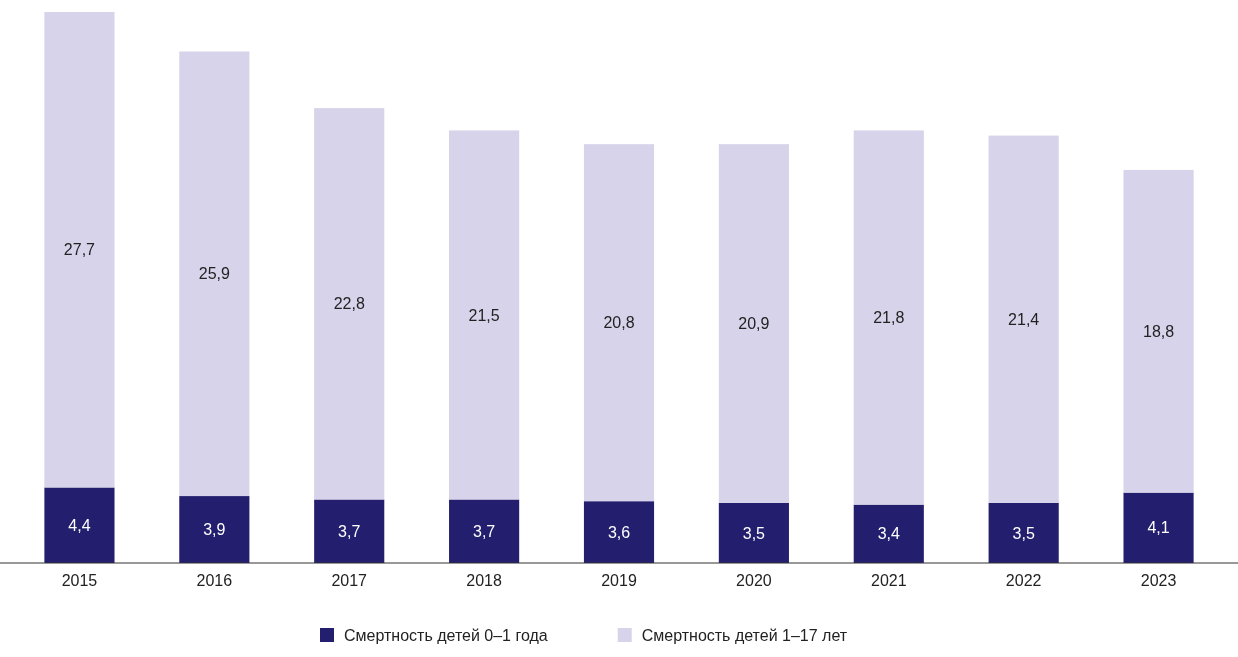  Describe the element at coordinates (1023, 581) in the screenshot. I see `x-tick-label: 2022` at that location.